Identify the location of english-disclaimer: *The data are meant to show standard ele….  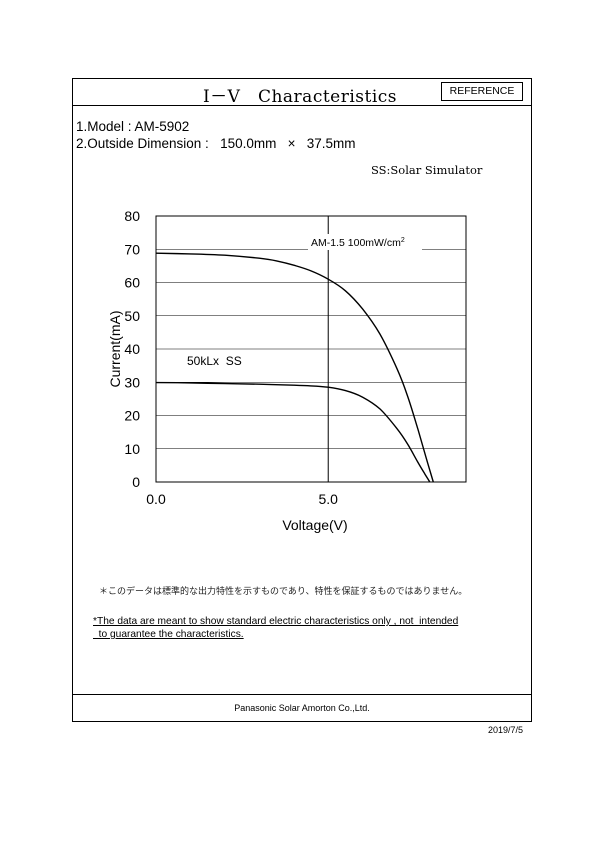
(275, 628).